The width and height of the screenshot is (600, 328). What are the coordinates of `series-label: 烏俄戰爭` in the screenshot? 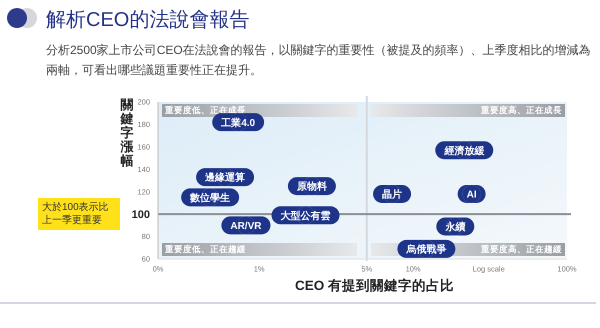 It's located at (425, 250).